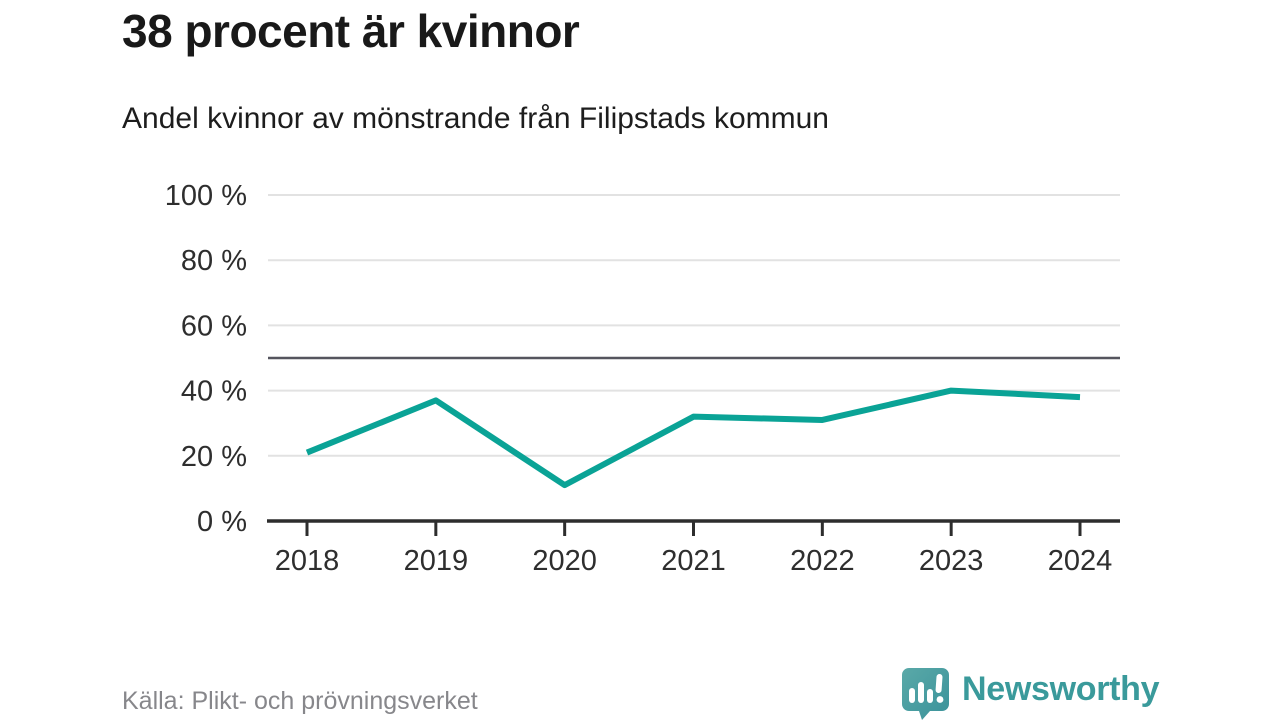  Describe the element at coordinates (214, 392) in the screenshot. I see `y-tick-label: 40 %` at that location.